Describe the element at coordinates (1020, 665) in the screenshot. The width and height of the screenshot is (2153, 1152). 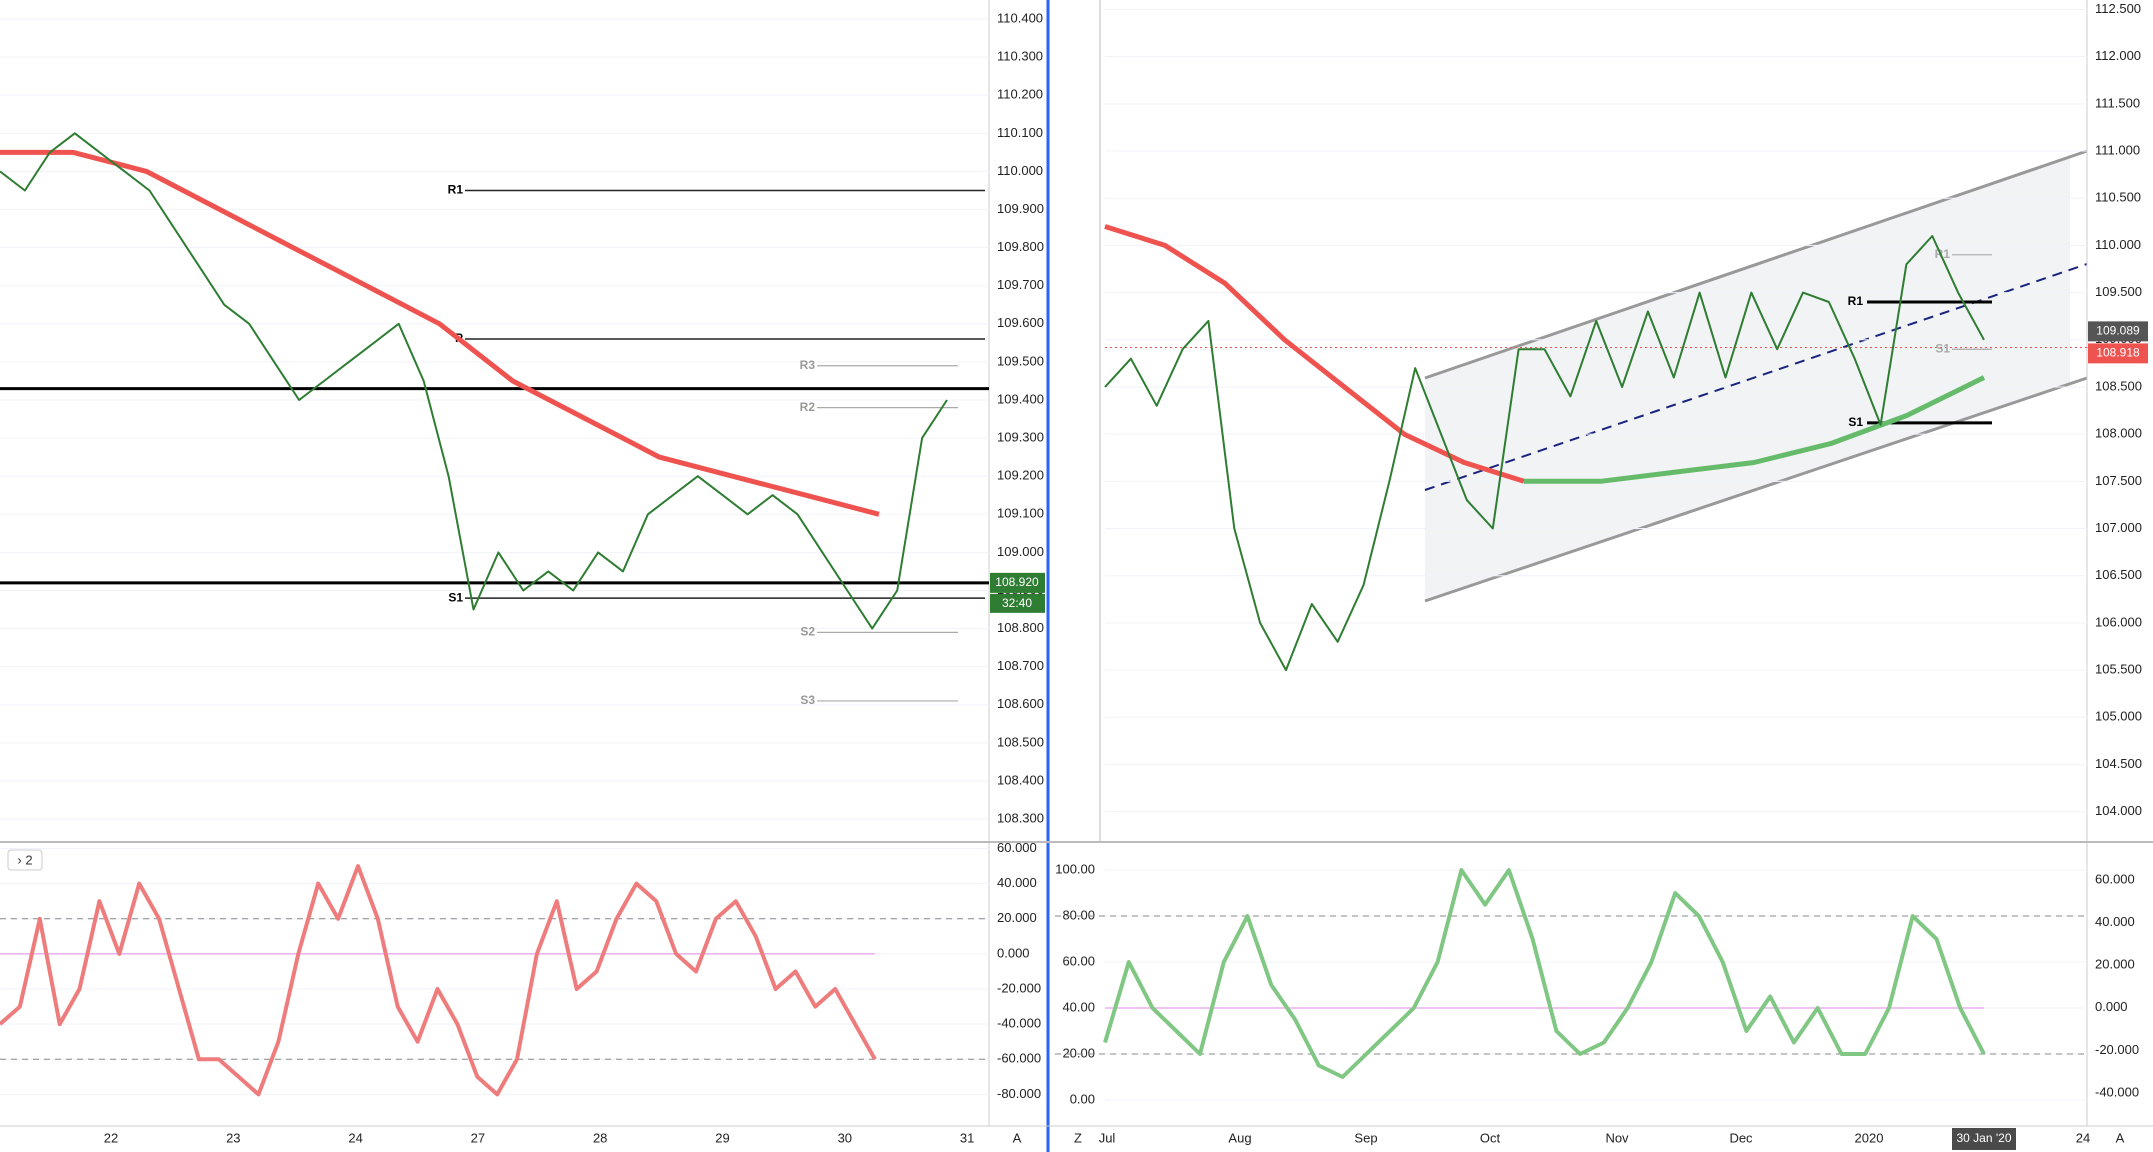
I see `y-tick-label: 108.700` at that location.